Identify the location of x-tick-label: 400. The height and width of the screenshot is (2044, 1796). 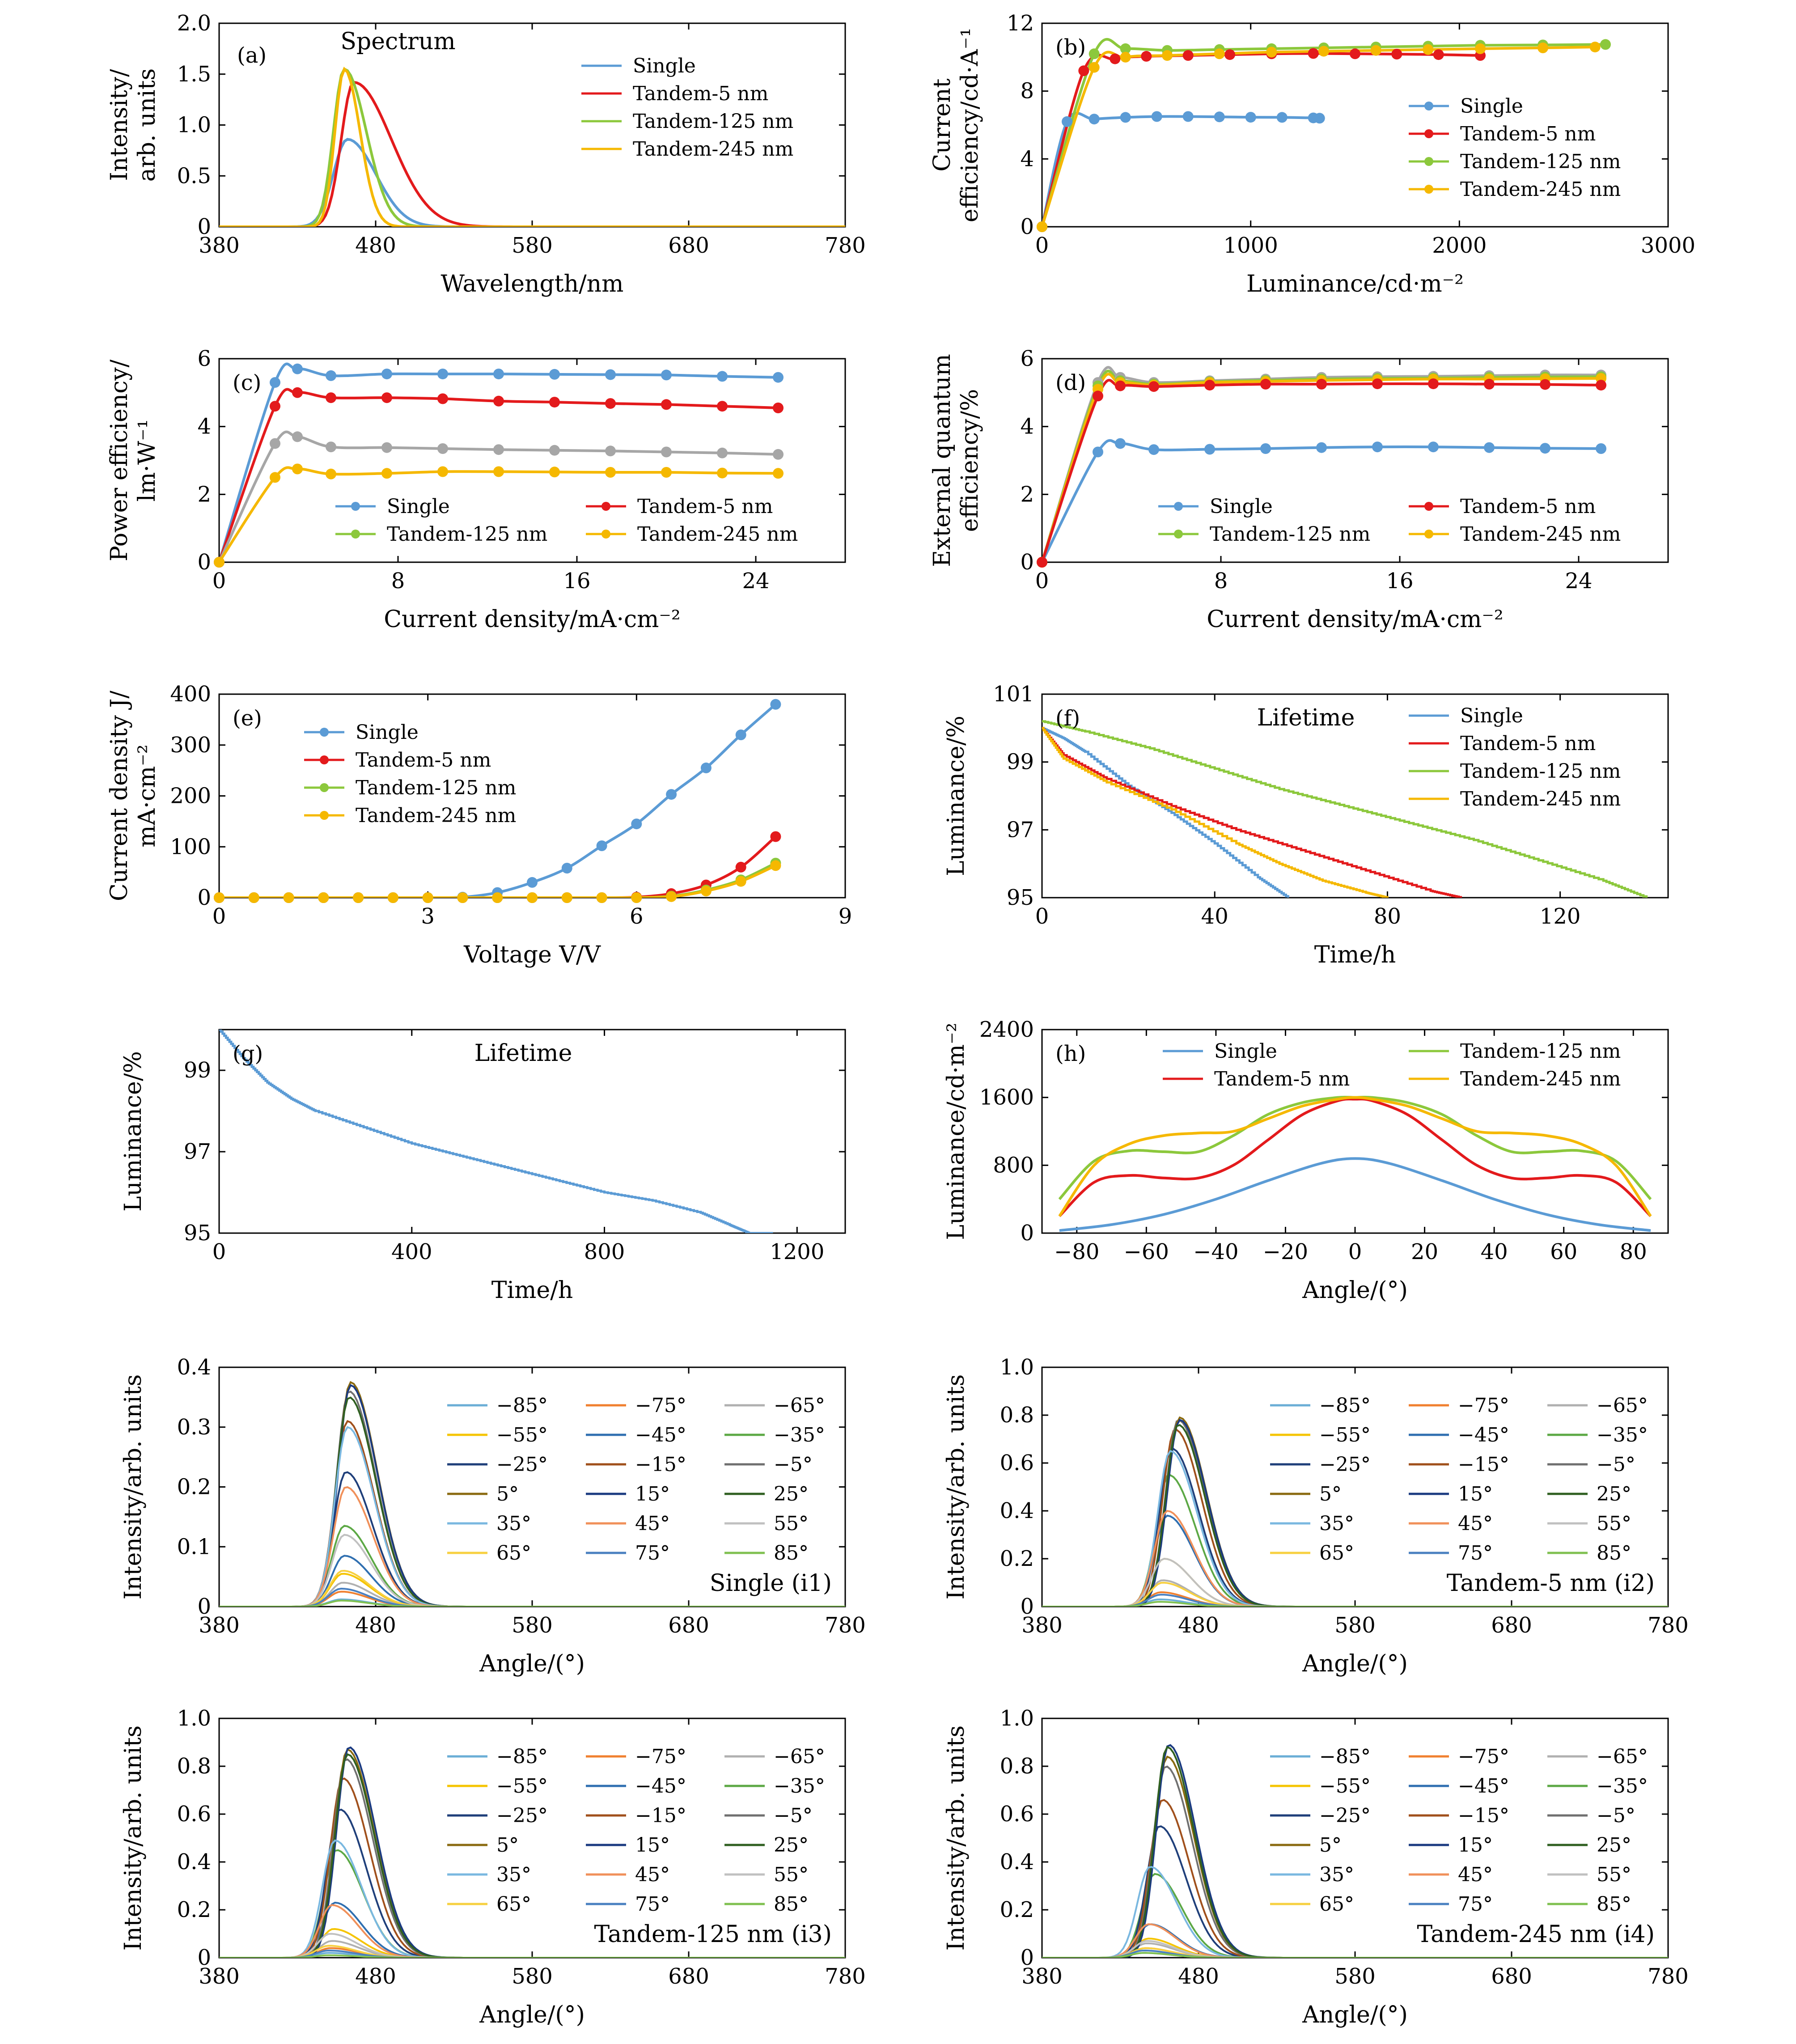
(411, 1251).